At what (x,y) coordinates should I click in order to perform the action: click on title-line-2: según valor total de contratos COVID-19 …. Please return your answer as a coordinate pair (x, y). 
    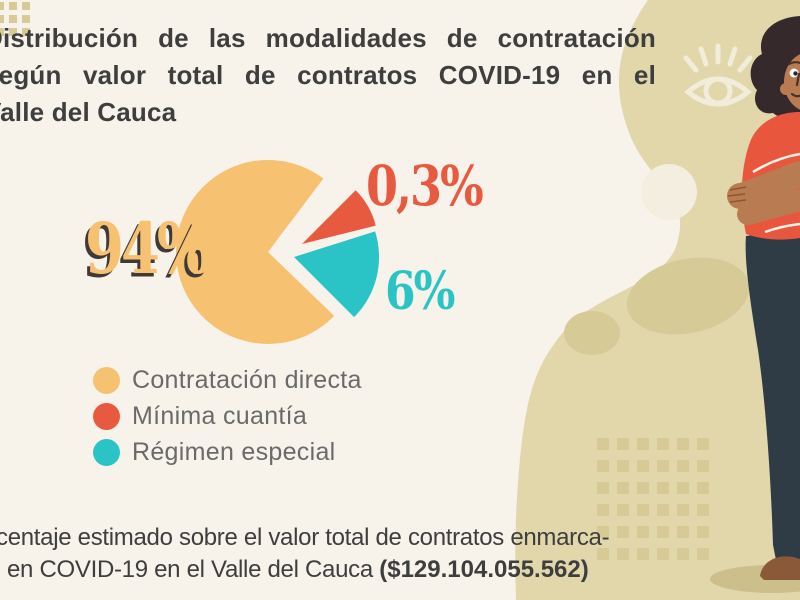
    Looking at the image, I should click on (328, 75).